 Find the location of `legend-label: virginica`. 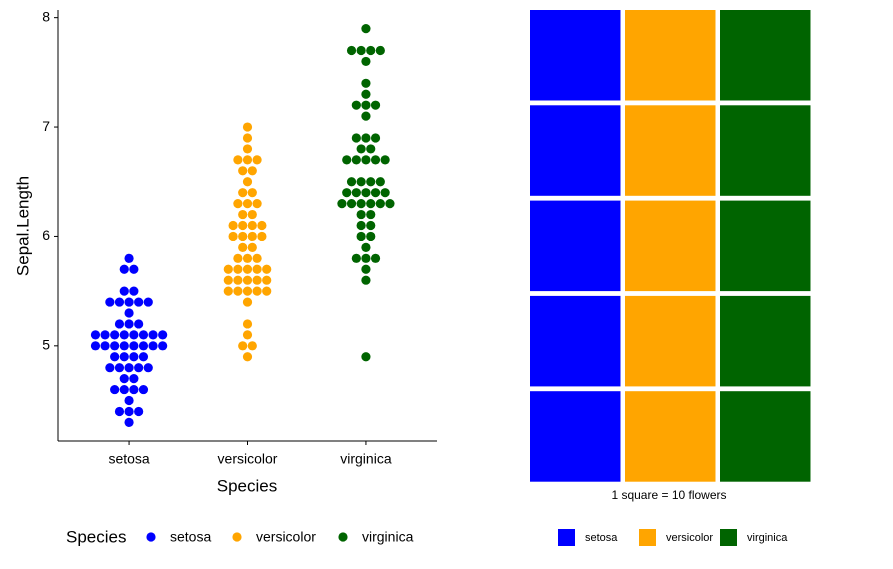

legend-label: virginica is located at coordinates (388, 537).